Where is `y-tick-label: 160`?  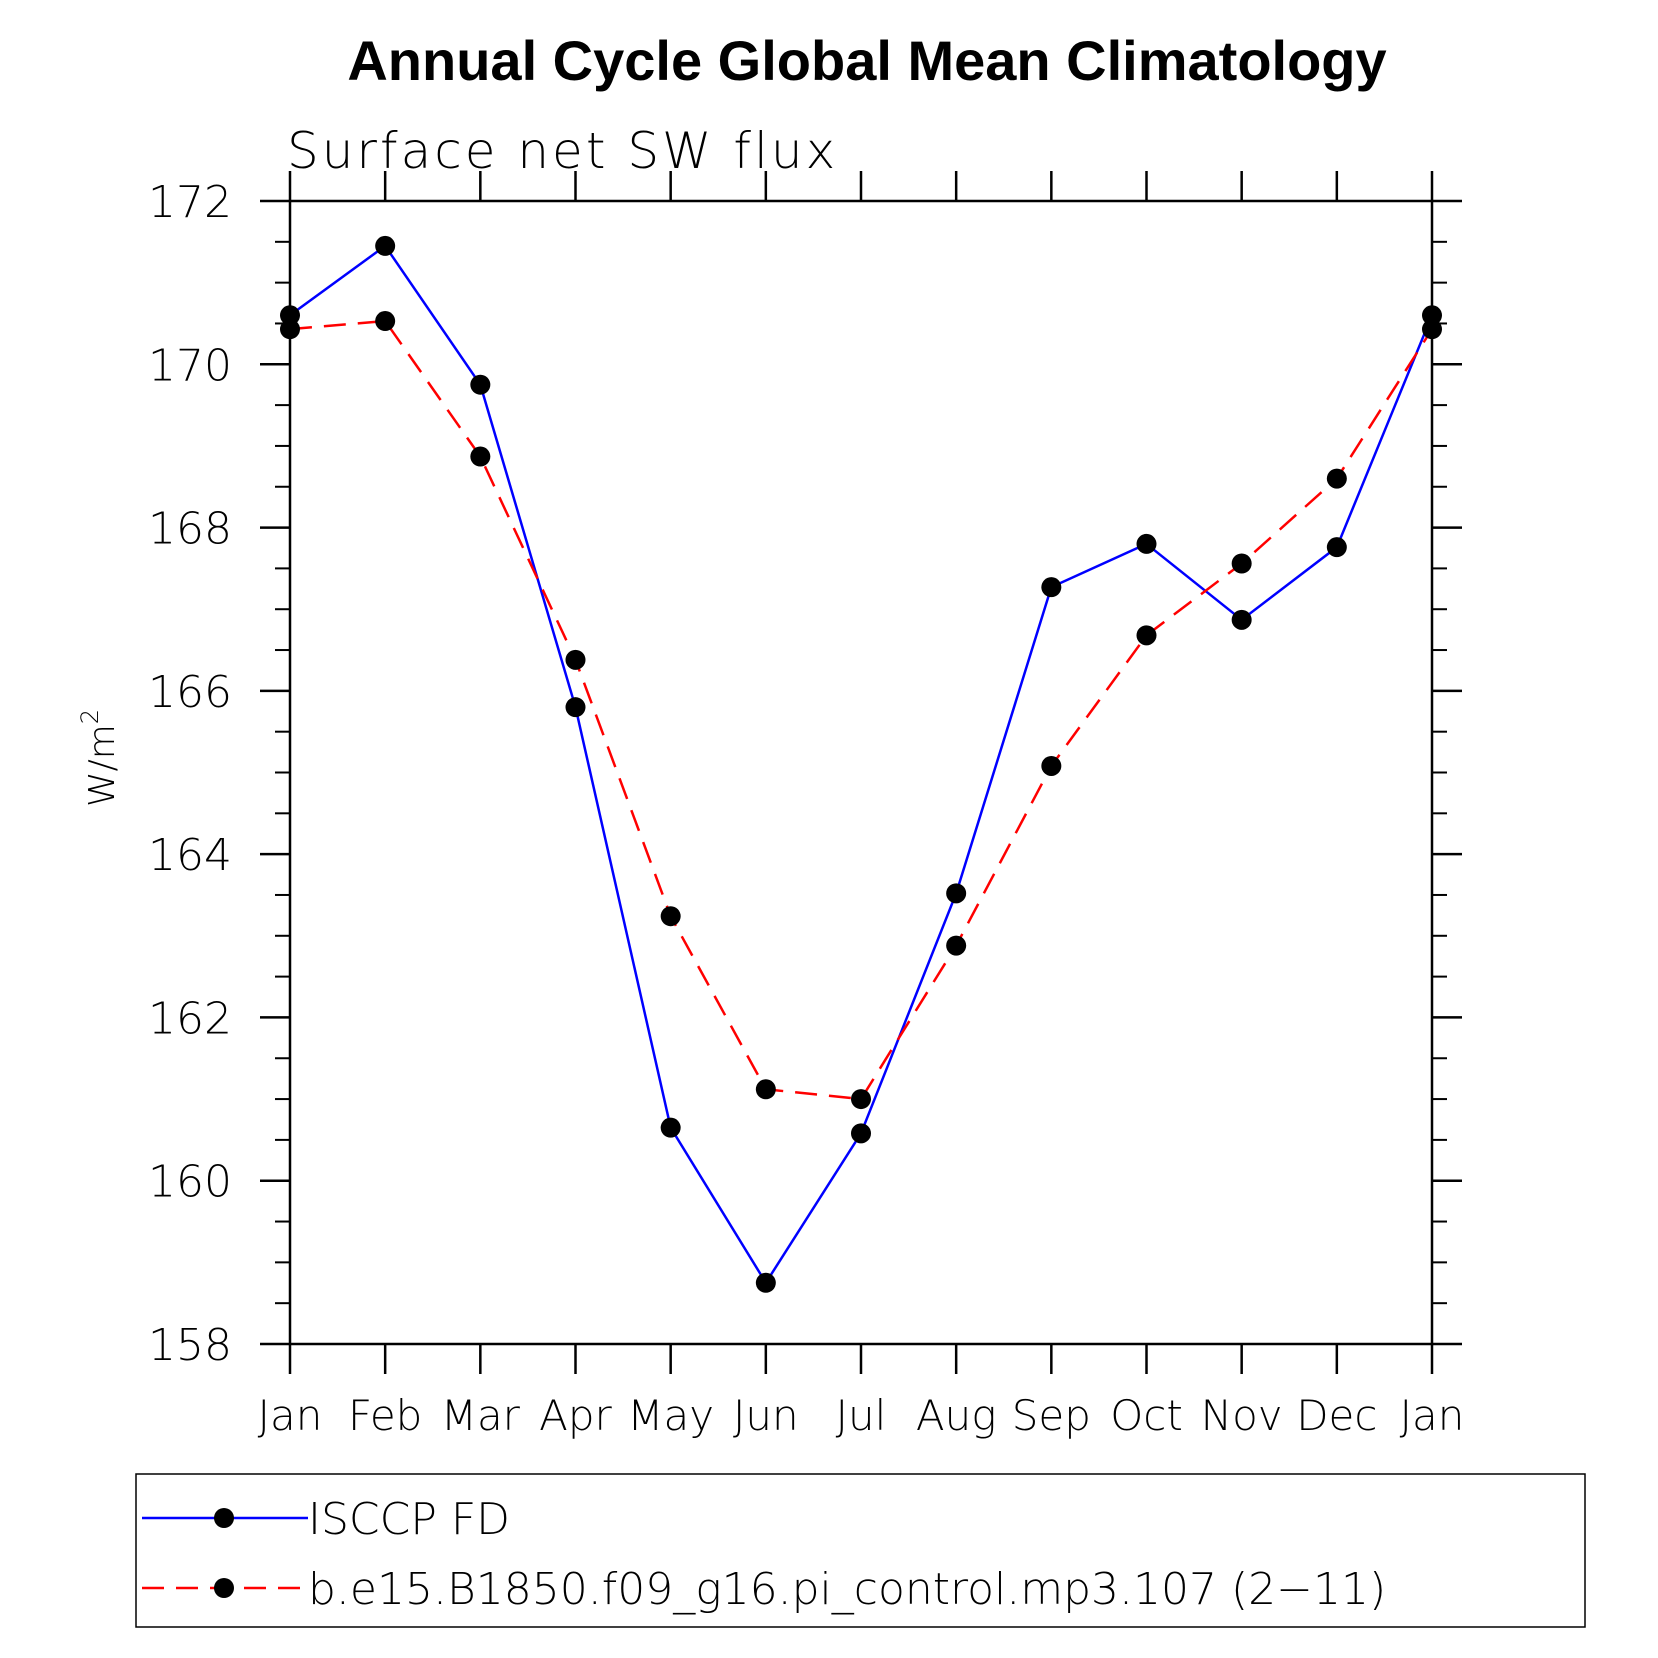
y-tick-label: 160 is located at coordinates (190, 1182).